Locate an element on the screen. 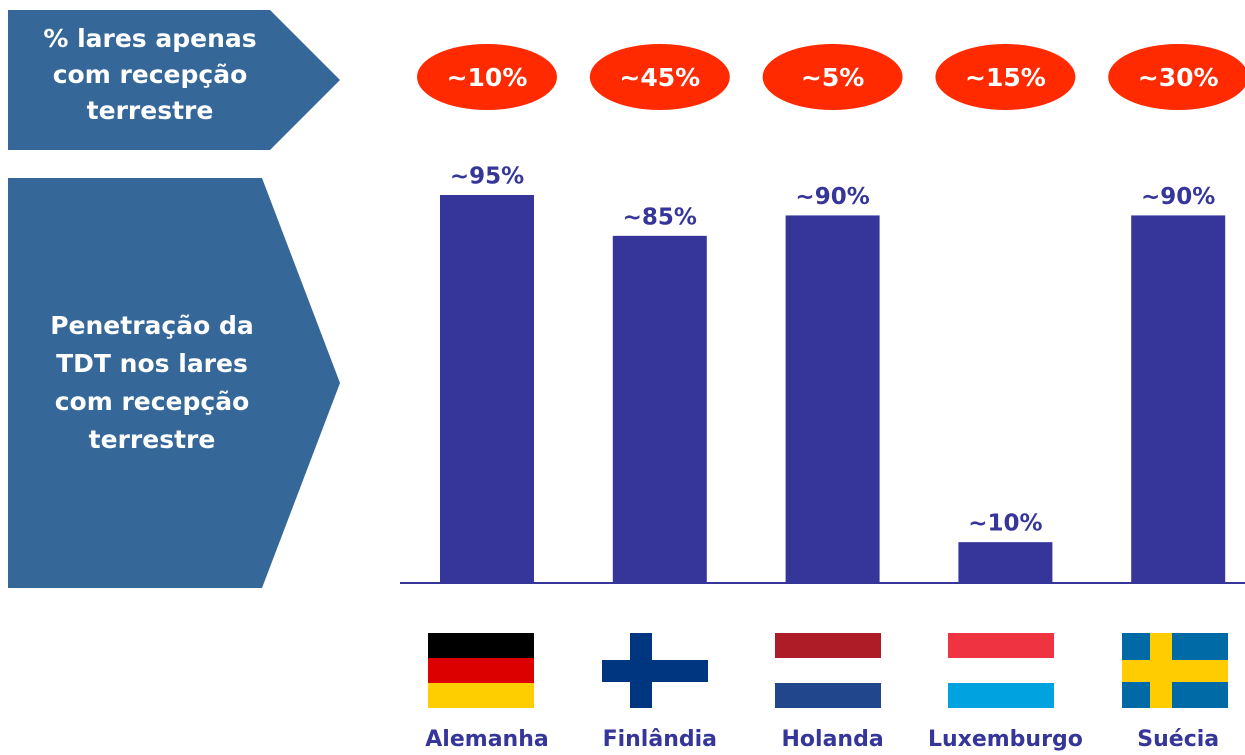  flag-luxembourg is located at coordinates (1001, 670).